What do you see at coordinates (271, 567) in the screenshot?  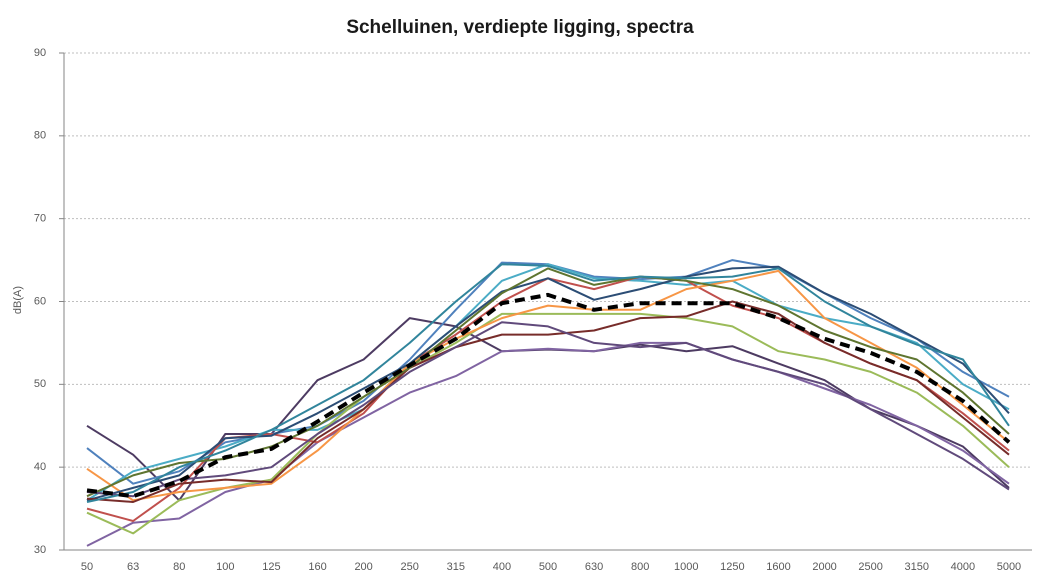 I see `x-tick-label: 125` at bounding box center [271, 567].